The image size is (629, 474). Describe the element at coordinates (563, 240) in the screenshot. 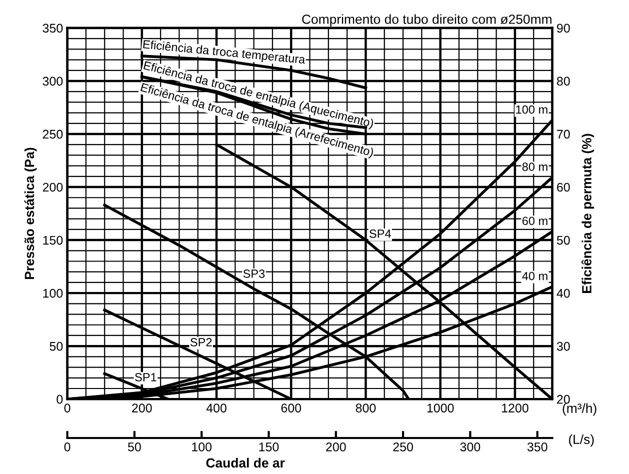

I see `y2-tick-label: 50` at that location.